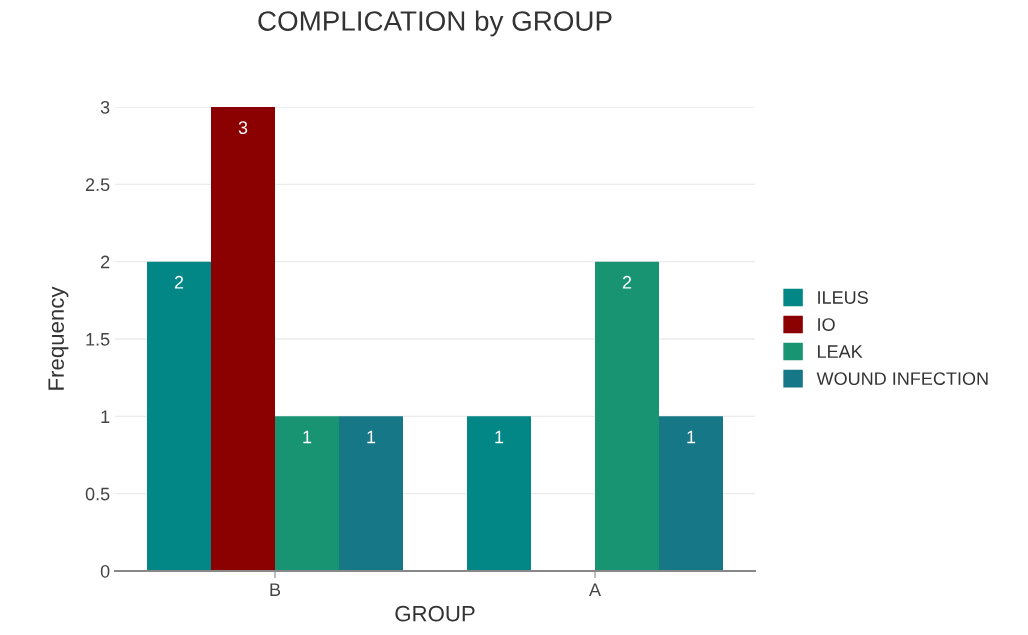 The height and width of the screenshot is (635, 1028). I want to click on x-tick-label: B, so click(275, 589).